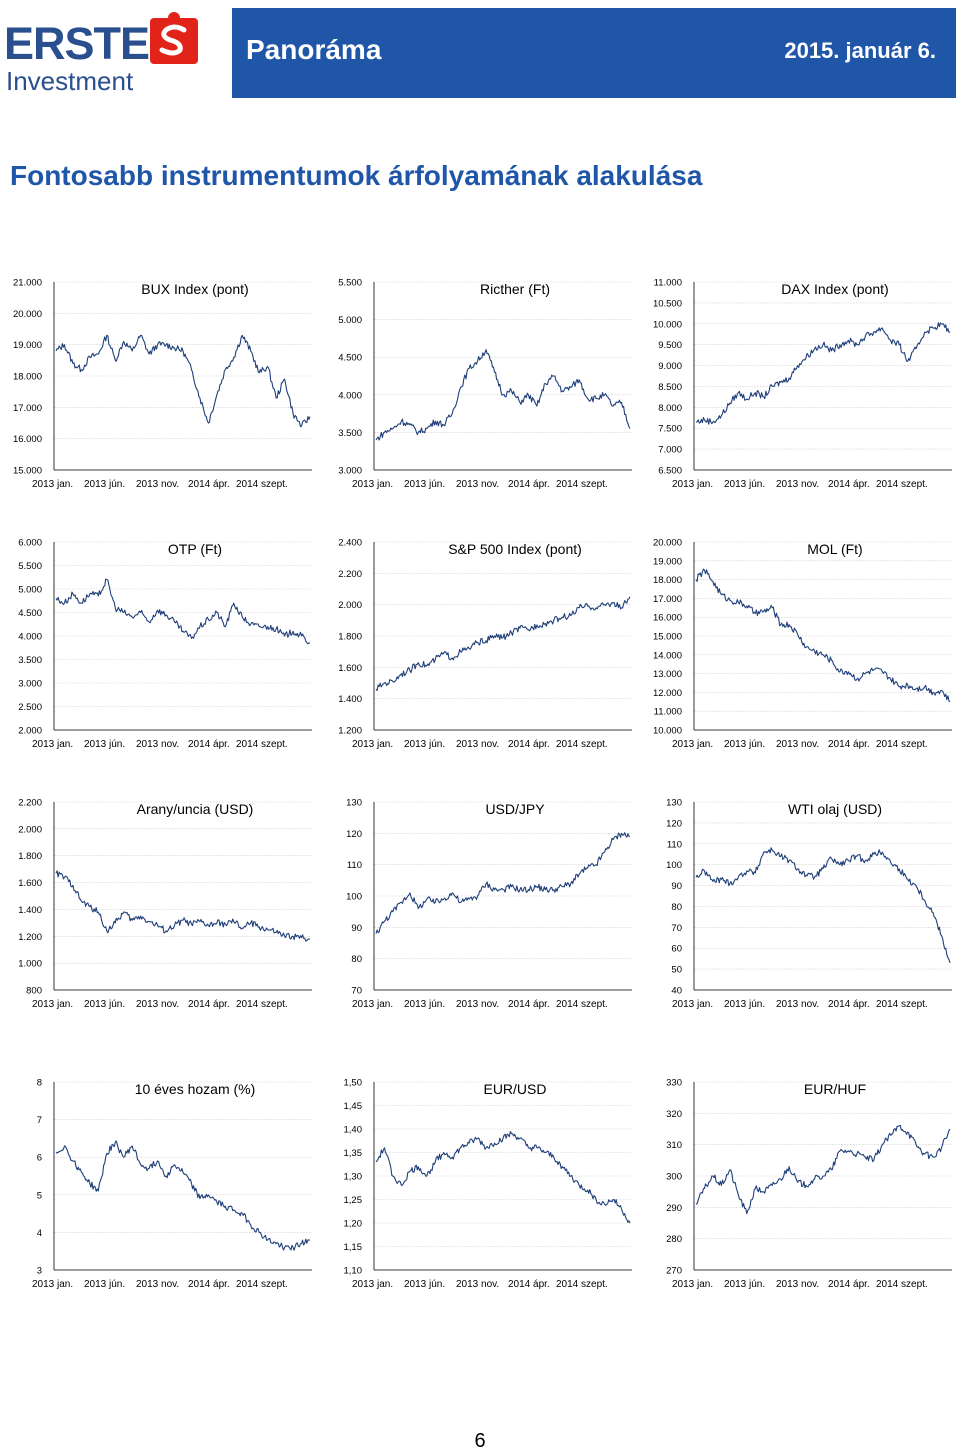 The height and width of the screenshot is (1453, 960). I want to click on y-tick-label: 21.000, so click(27, 283).